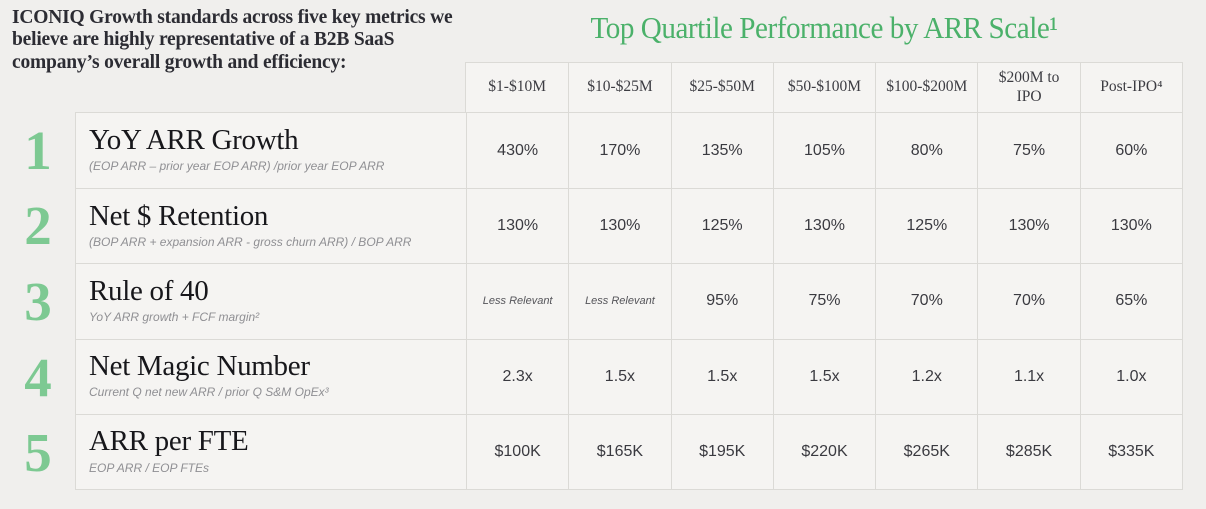 The height and width of the screenshot is (509, 1206). I want to click on row-number-3: 3, so click(38, 301).